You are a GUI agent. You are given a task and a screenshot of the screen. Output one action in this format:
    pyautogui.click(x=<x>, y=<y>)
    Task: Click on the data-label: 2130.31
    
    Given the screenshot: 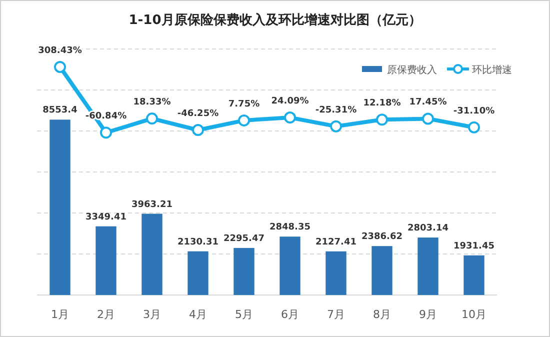 What is the action you would take?
    pyautogui.click(x=198, y=242)
    